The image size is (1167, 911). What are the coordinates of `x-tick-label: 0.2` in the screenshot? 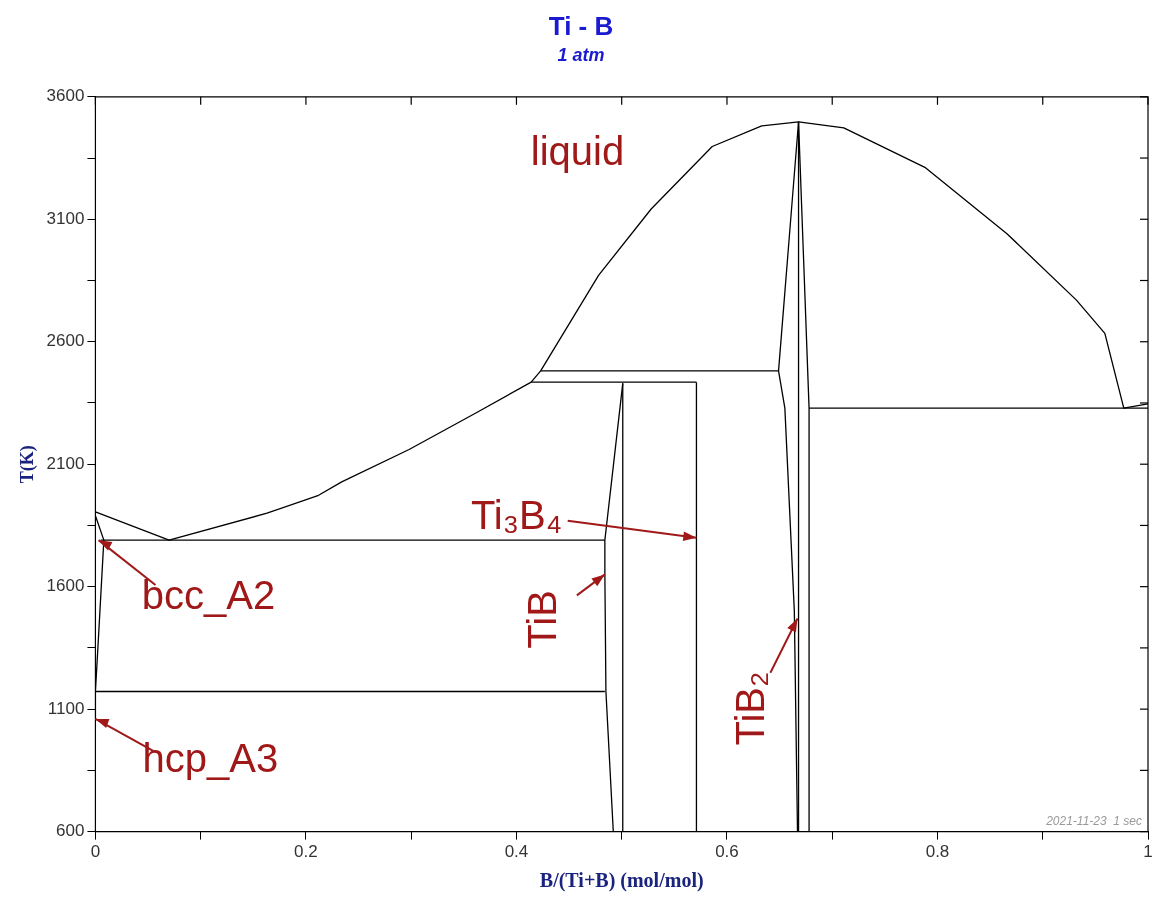 It's located at (306, 852).